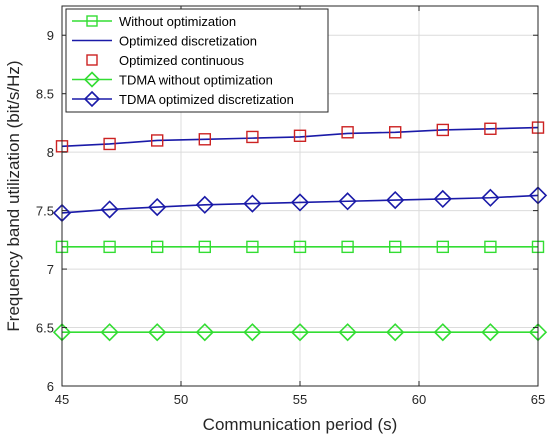  Describe the element at coordinates (50, 152) in the screenshot. I see `y-tick-label: 8` at that location.